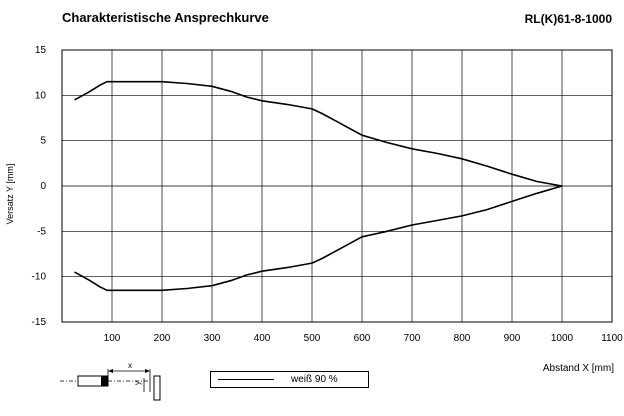 This screenshot has height=416, width=624. I want to click on y-tick-label: 10, so click(41, 95).